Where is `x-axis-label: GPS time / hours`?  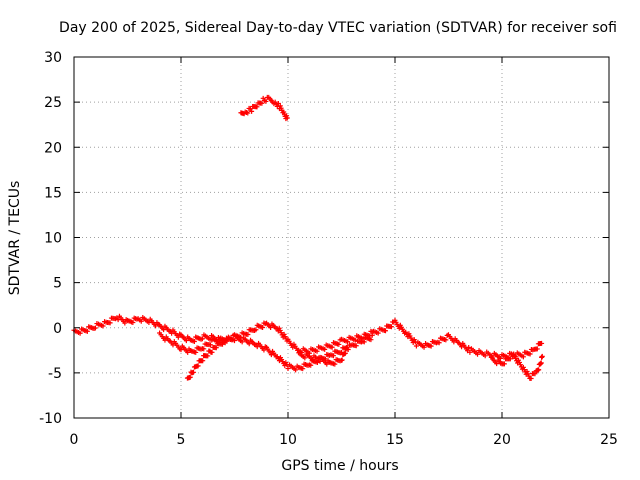 x-axis-label: GPS time / hours is located at coordinates (339, 466).